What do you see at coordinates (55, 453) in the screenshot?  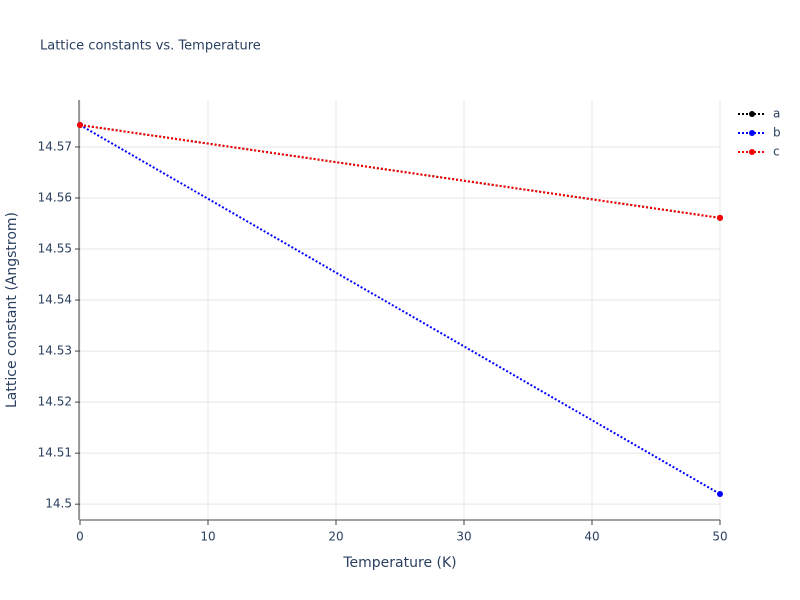 I see `y-tick-label: 14.51` at bounding box center [55, 453].